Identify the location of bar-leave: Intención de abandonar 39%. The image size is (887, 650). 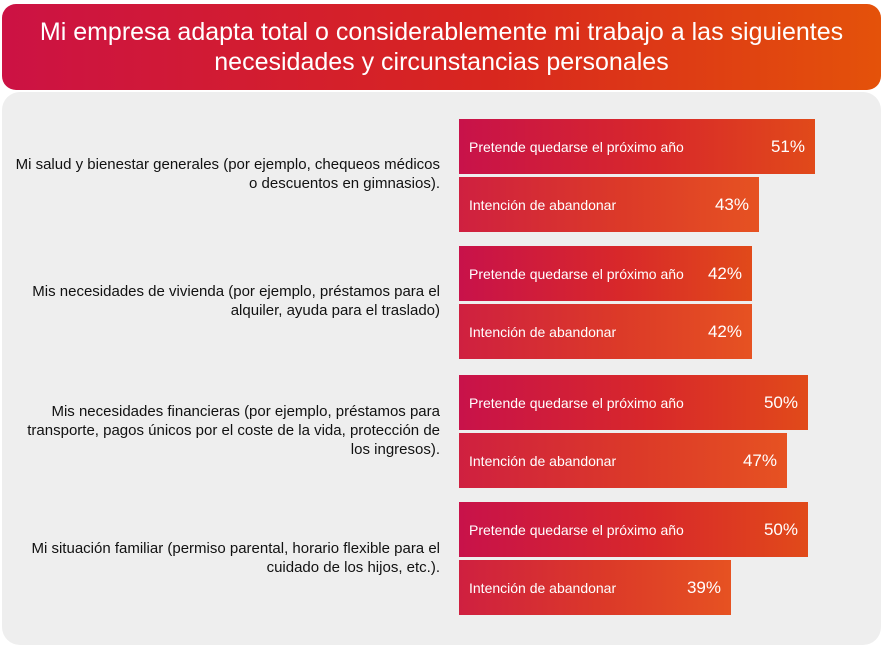
(595, 587).